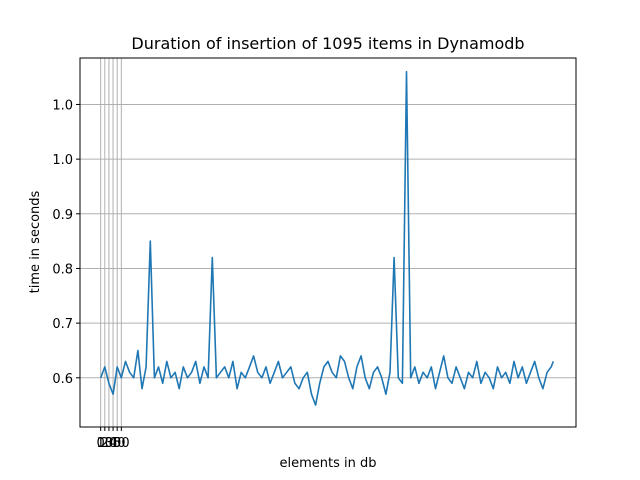 This screenshot has width=640, height=480. I want to click on x-axis-label: elements in db, so click(328, 463).